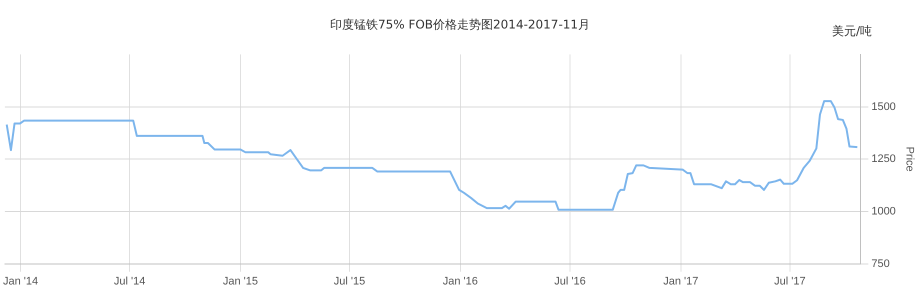 The height and width of the screenshot is (293, 924). Describe the element at coordinates (350, 281) in the screenshot. I see `x-tick-label: Jul '15` at that location.